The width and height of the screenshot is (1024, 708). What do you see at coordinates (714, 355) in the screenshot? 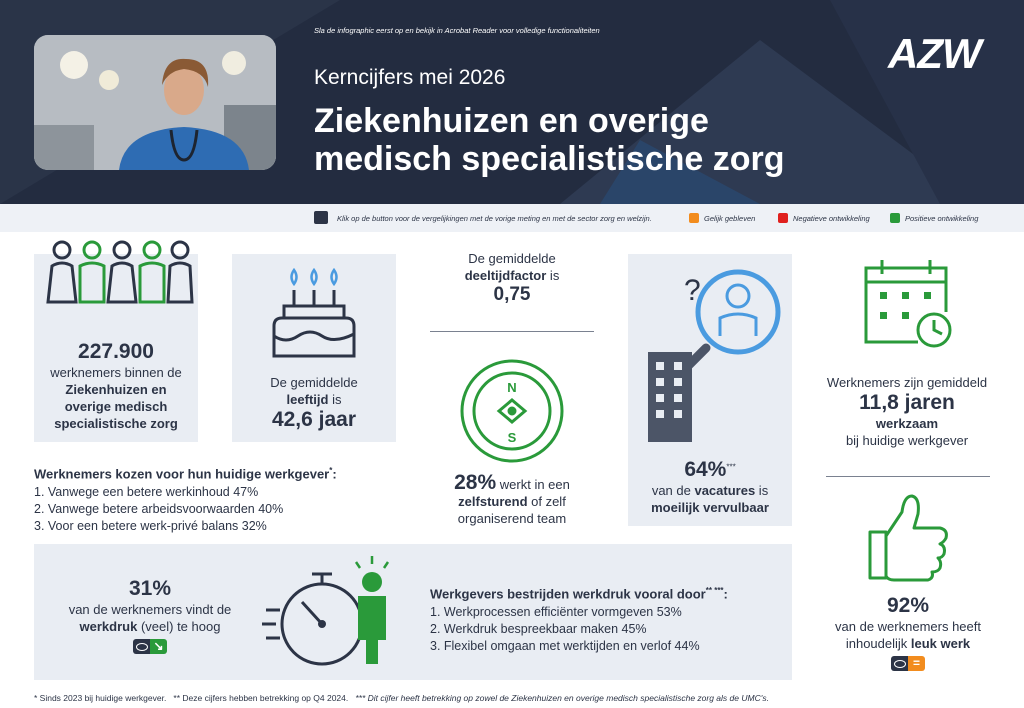
I see `vacancy-search-icon: ?` at bounding box center [714, 355].